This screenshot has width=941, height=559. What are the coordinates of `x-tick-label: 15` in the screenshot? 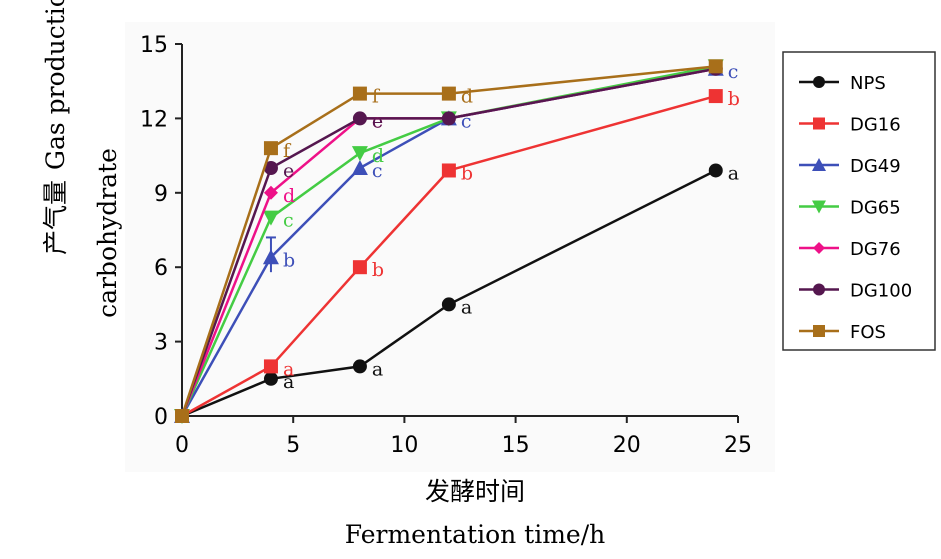 It's located at (516, 445).